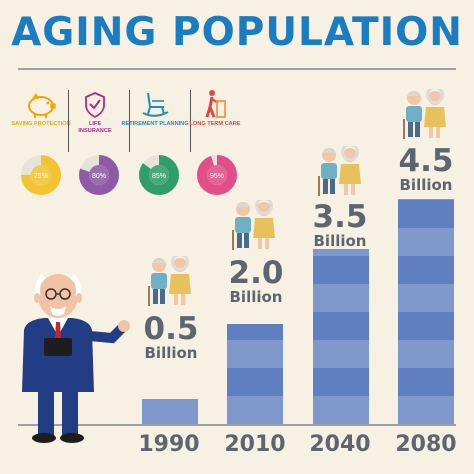 The height and width of the screenshot is (474, 474). Describe the element at coordinates (215, 124) in the screenshot. I see `category-label: LONG TERM CARE` at that location.